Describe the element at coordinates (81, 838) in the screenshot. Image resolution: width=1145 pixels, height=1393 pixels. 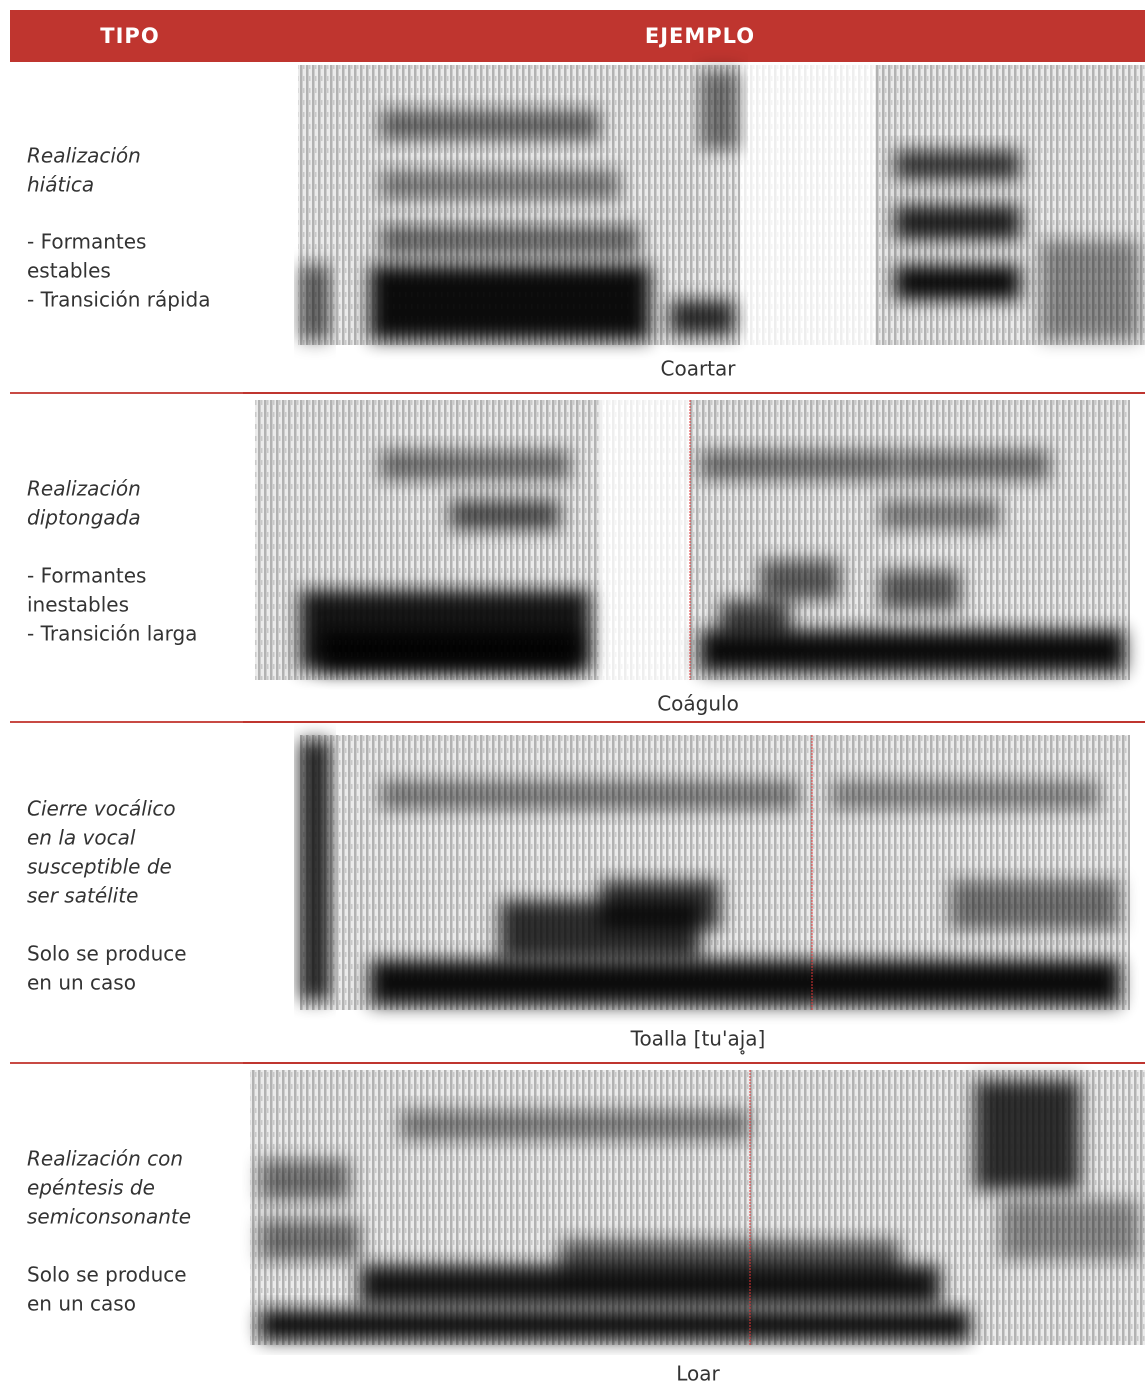
I see `type-text: en la vocal` at that location.